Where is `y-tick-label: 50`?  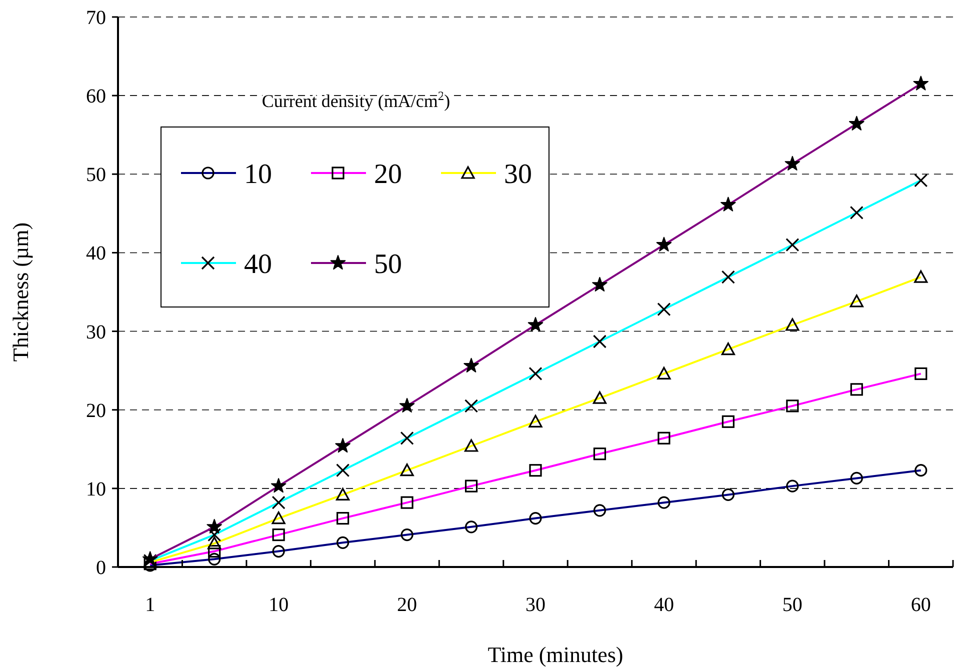 y-tick-label: 50 is located at coordinates (96, 175).